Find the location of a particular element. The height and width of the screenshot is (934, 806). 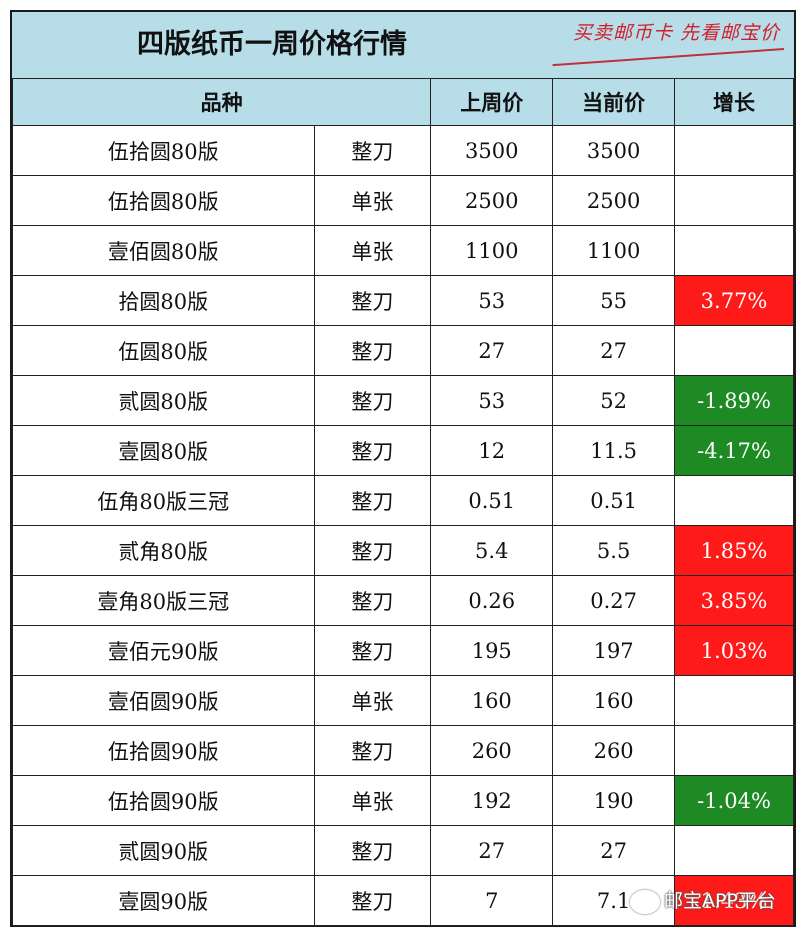

table-row: 壹佰圆90版 单张 160 160 is located at coordinates (403, 700).